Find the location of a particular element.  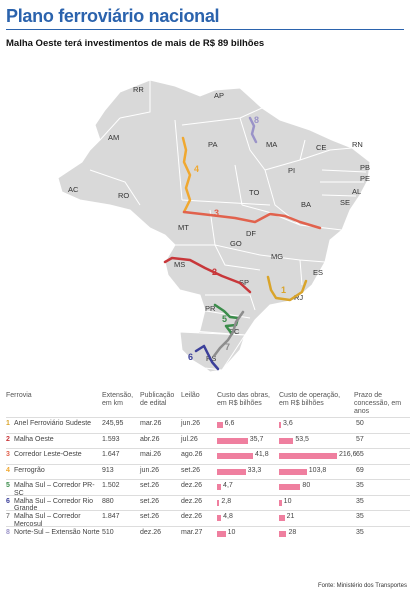

state-label: AL is located at coordinates (356, 191).